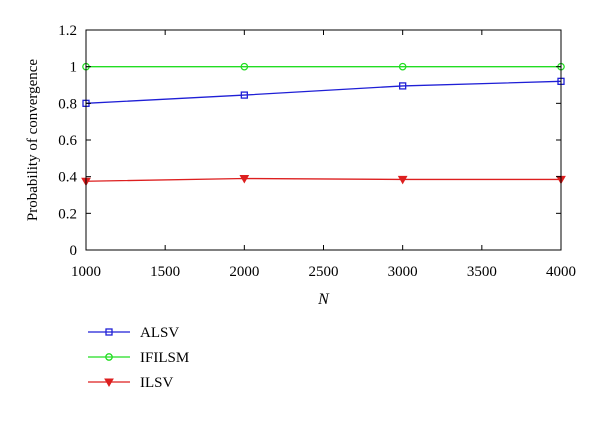 This screenshot has width=600, height=423. I want to click on series-alsv, so click(323, 92).